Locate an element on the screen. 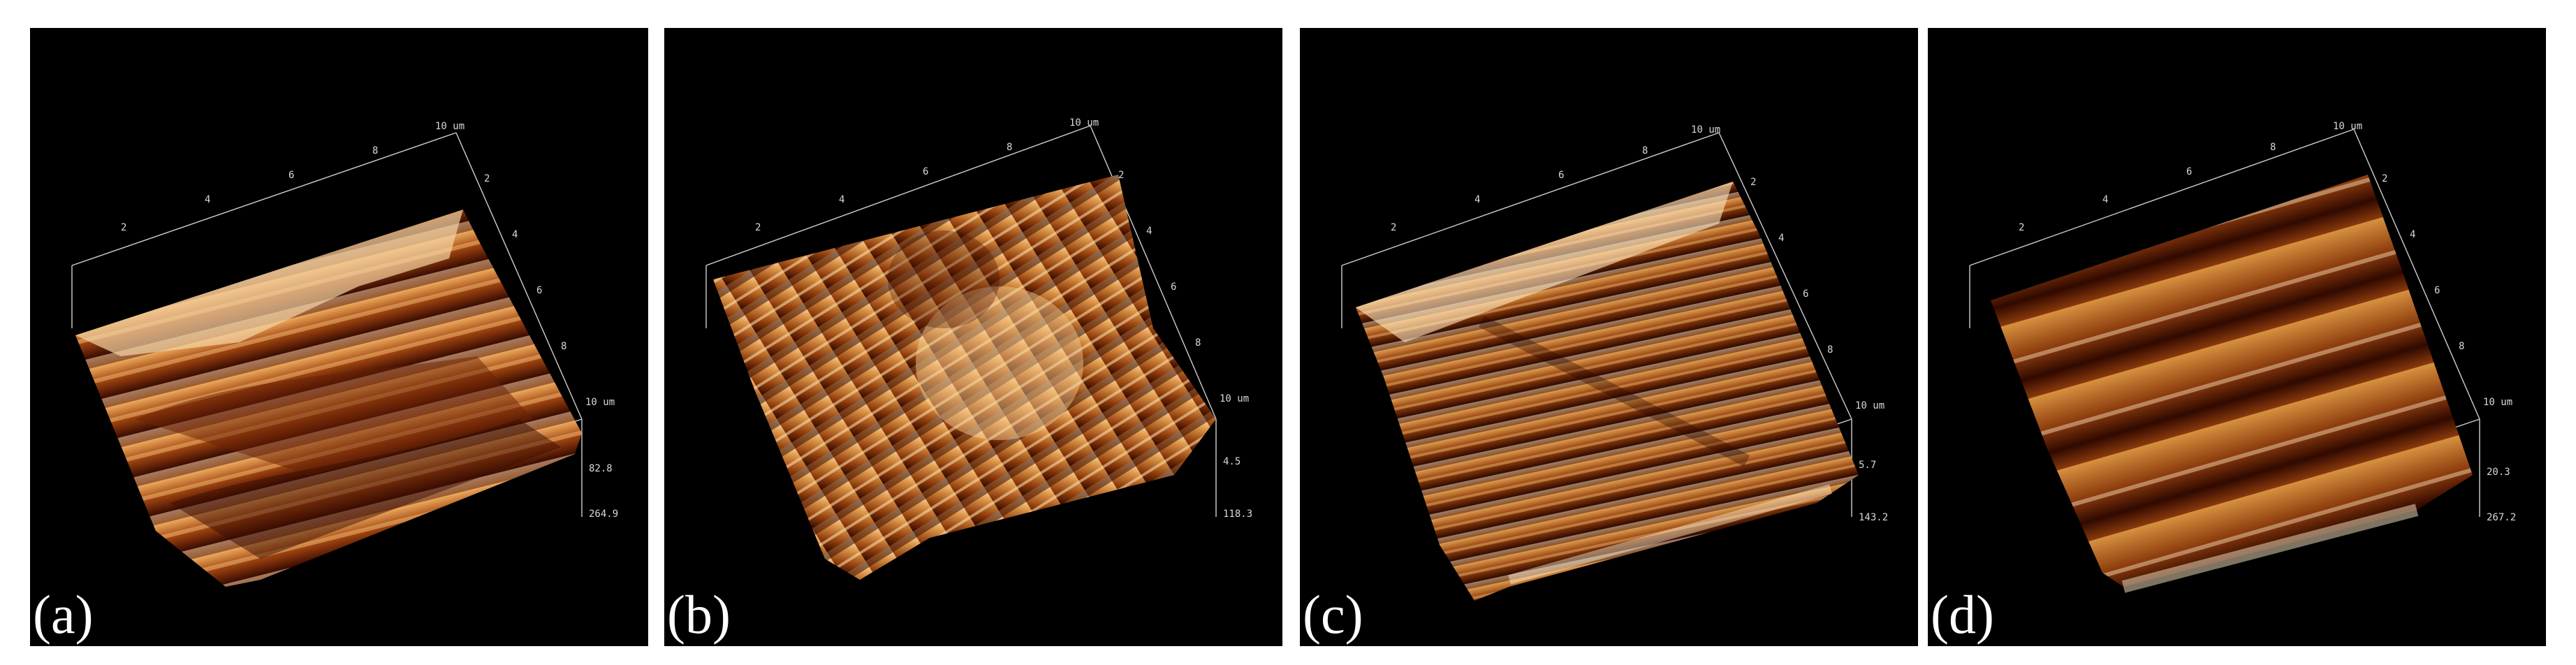  z-tick: 5.7 is located at coordinates (1867, 465).